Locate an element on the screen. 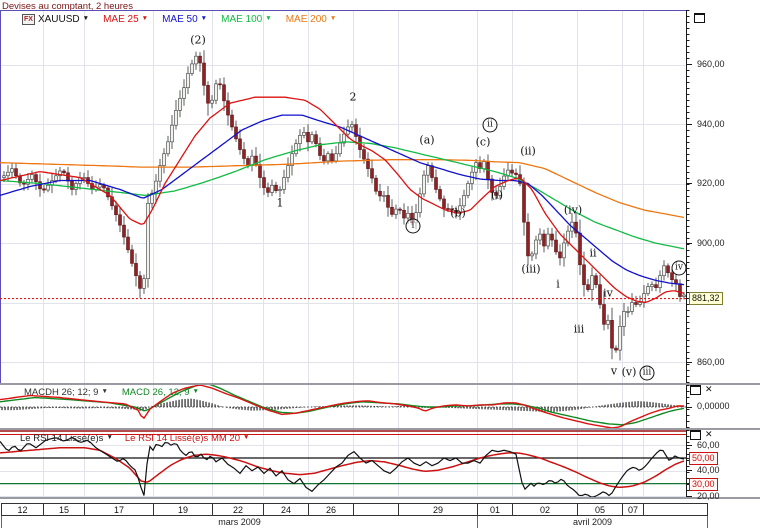  ma50-label: MAE 50 is located at coordinates (180, 19).